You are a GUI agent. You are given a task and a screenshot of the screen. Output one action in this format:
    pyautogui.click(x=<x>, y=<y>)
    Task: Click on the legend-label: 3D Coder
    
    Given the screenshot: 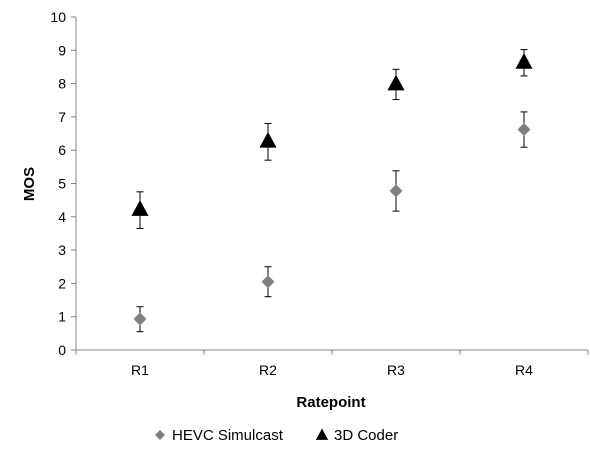 What is the action you would take?
    pyautogui.click(x=366, y=435)
    